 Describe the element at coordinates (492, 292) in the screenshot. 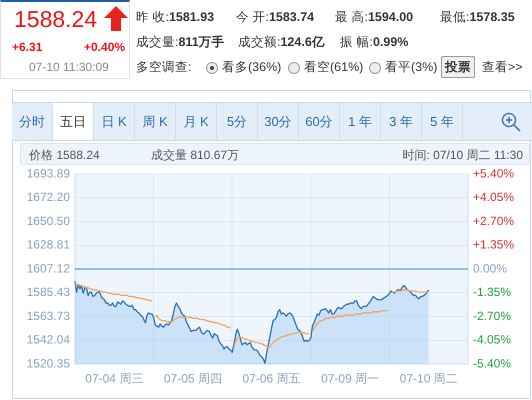

I see `y2-tick-label: -1.35%` at that location.